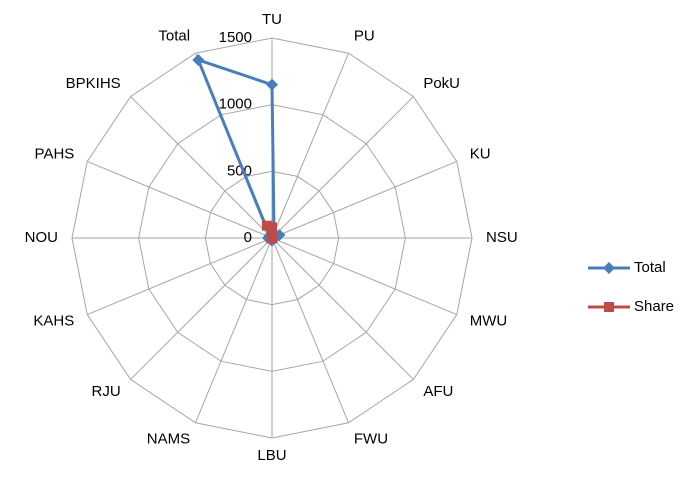 This screenshot has height=477, width=690. What do you see at coordinates (53, 320) in the screenshot?
I see `category-label: KAHS` at bounding box center [53, 320].